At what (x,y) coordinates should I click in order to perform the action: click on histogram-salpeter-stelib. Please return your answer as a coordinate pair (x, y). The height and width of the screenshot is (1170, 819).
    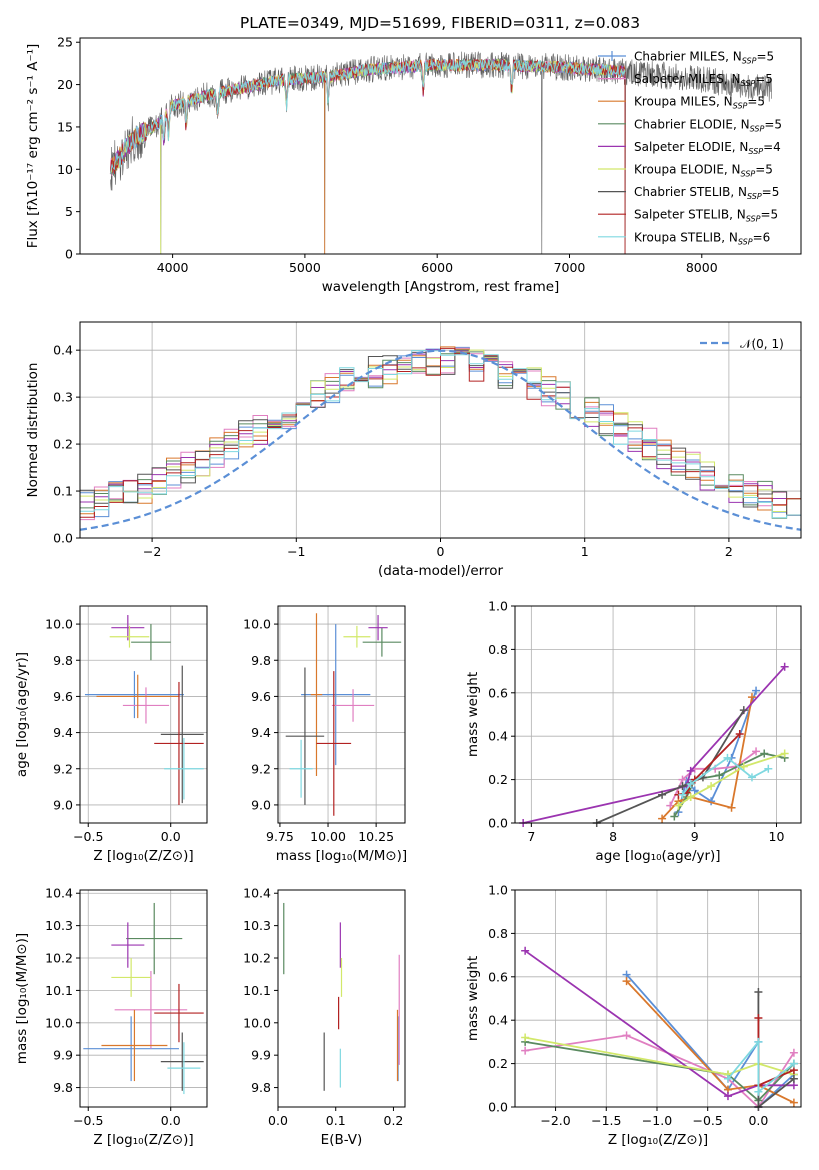
    Looking at the image, I should click on (440, 433).